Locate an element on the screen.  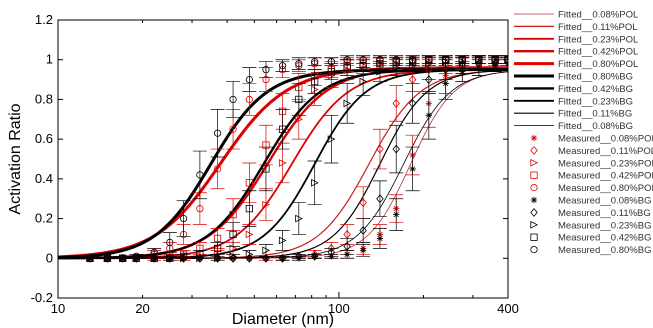
legend-entry-18: Measured__0.42%BG is located at coordinates (590, 238).